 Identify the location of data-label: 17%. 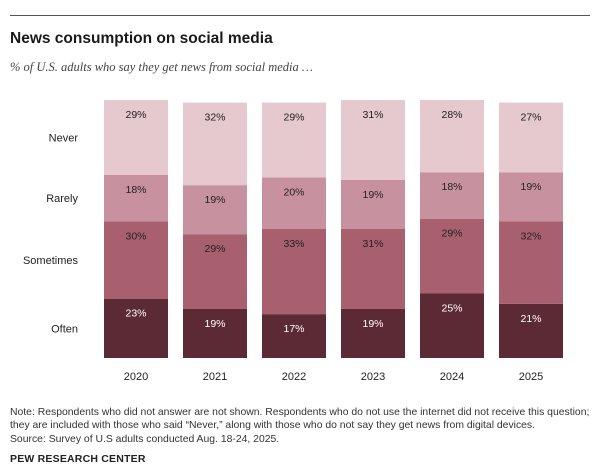
(293, 329).